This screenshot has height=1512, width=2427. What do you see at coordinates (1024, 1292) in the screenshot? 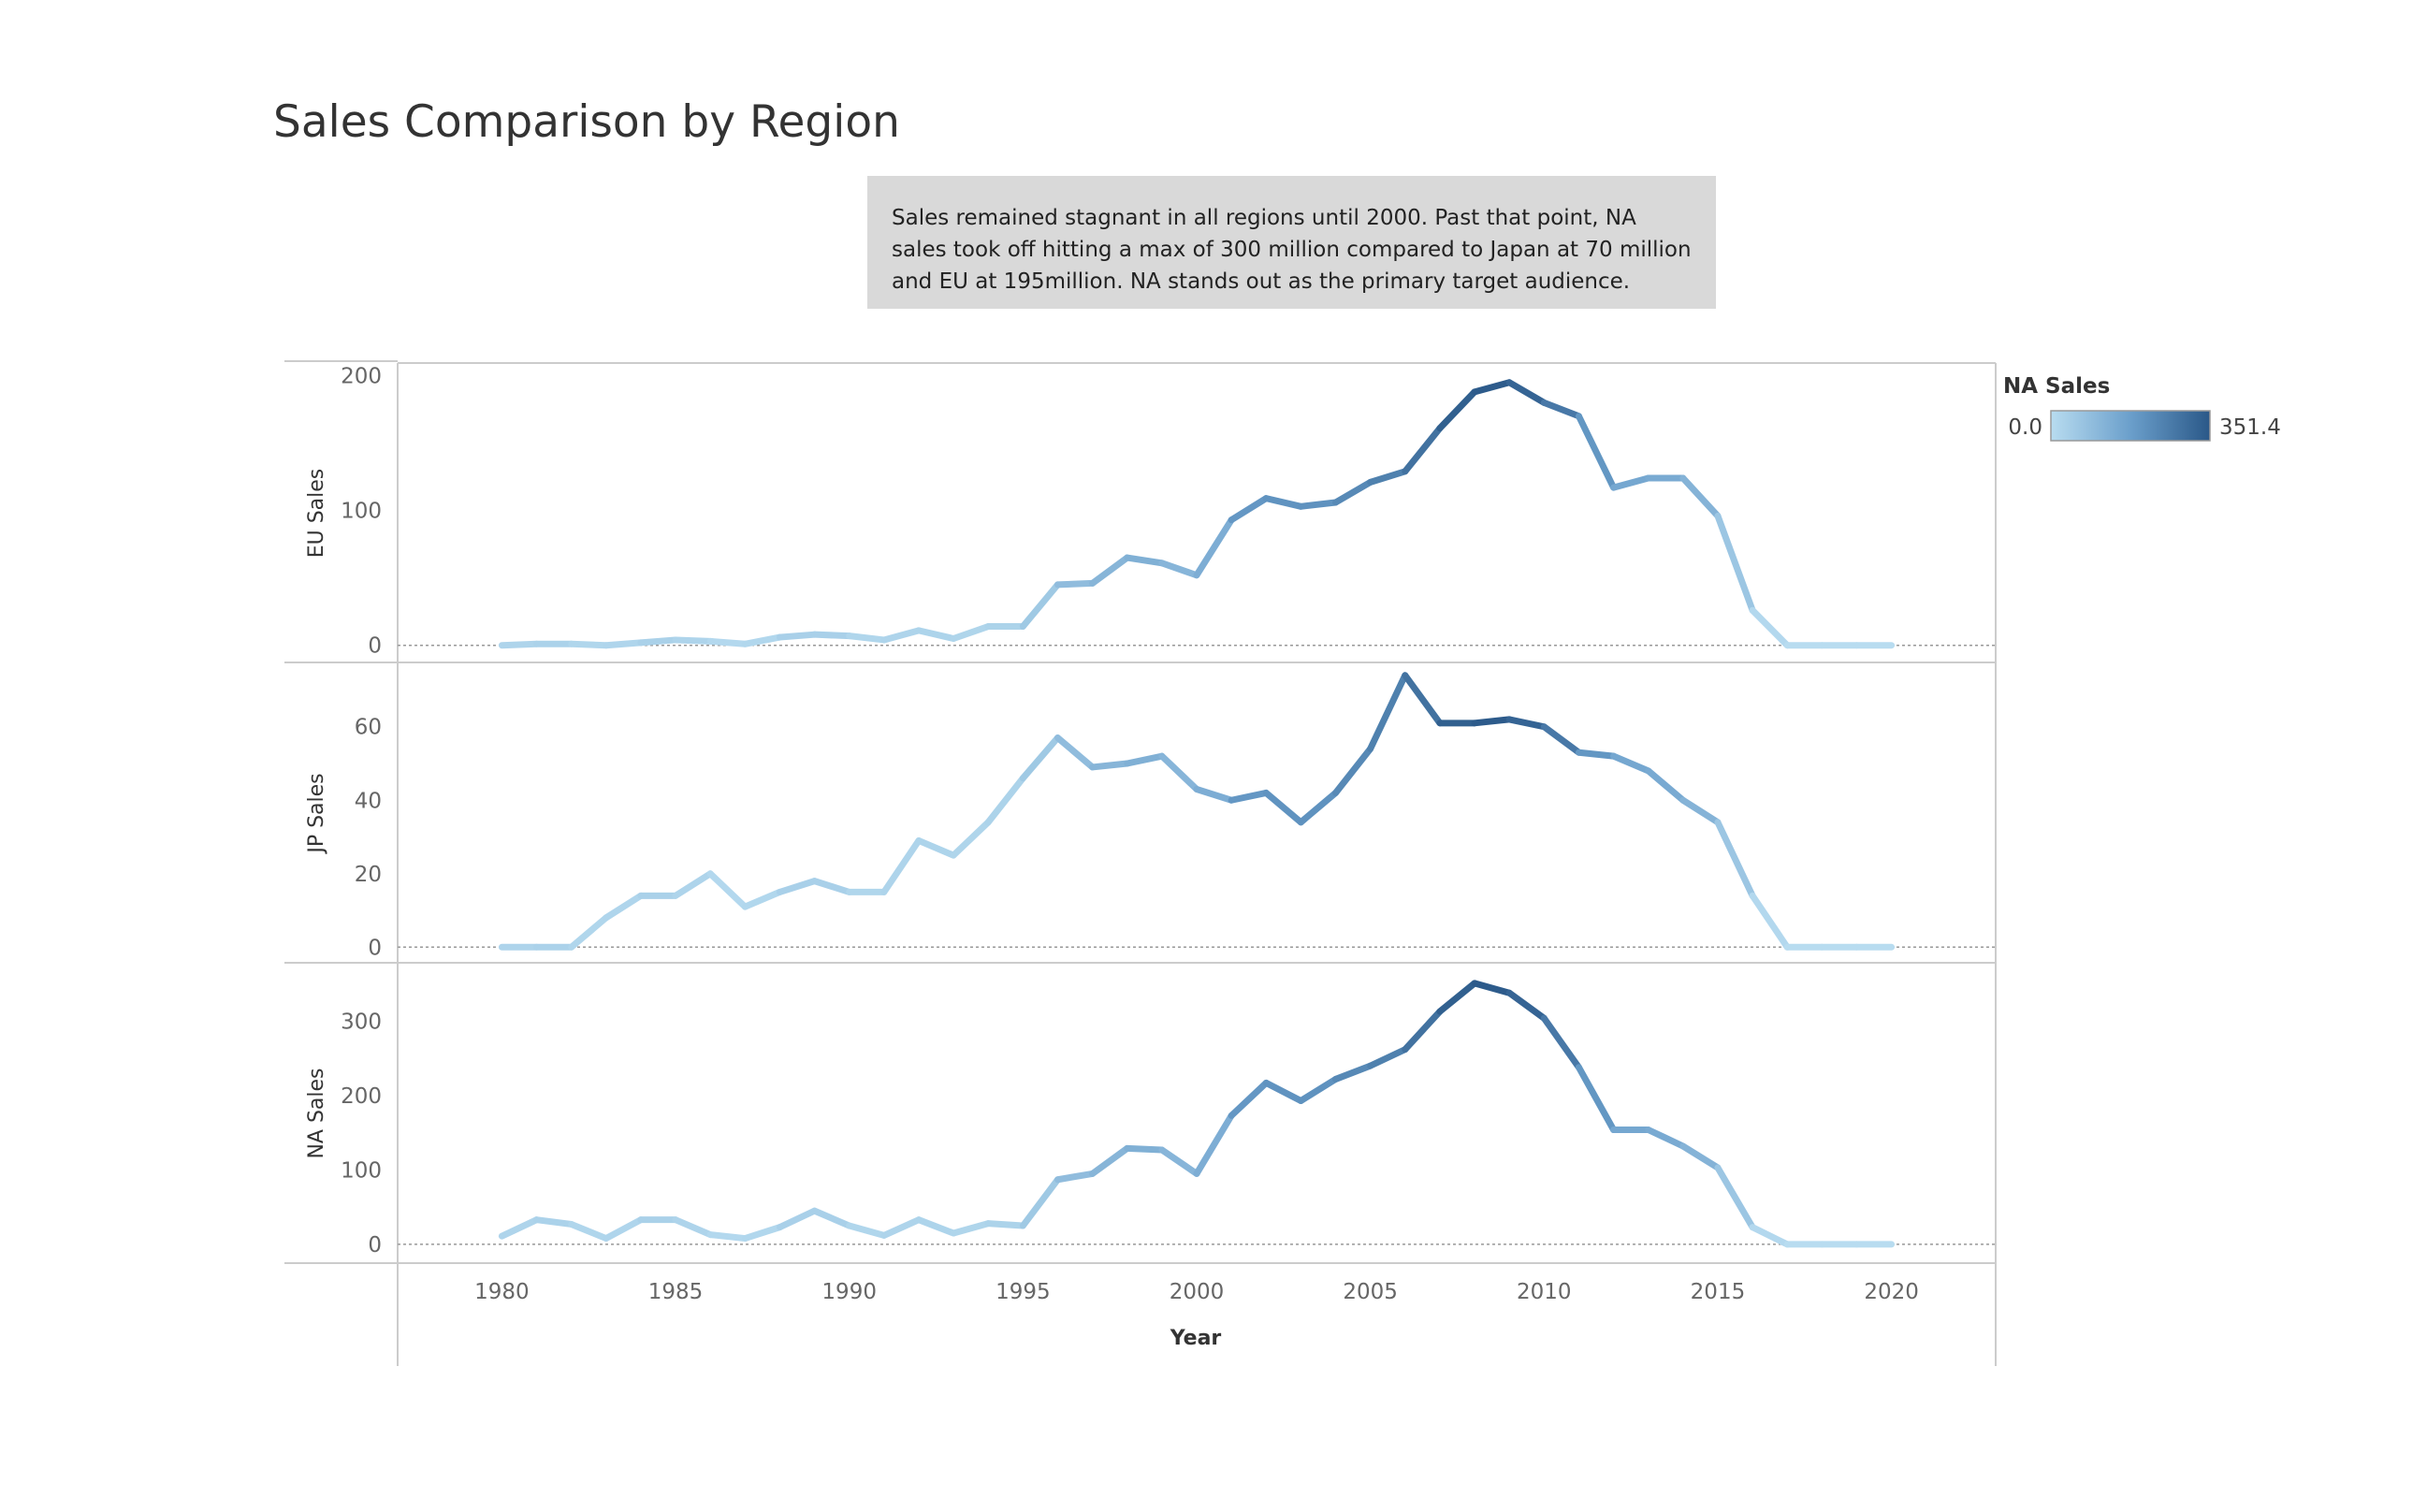
I see `x-tick-label: 1995` at bounding box center [1024, 1292].